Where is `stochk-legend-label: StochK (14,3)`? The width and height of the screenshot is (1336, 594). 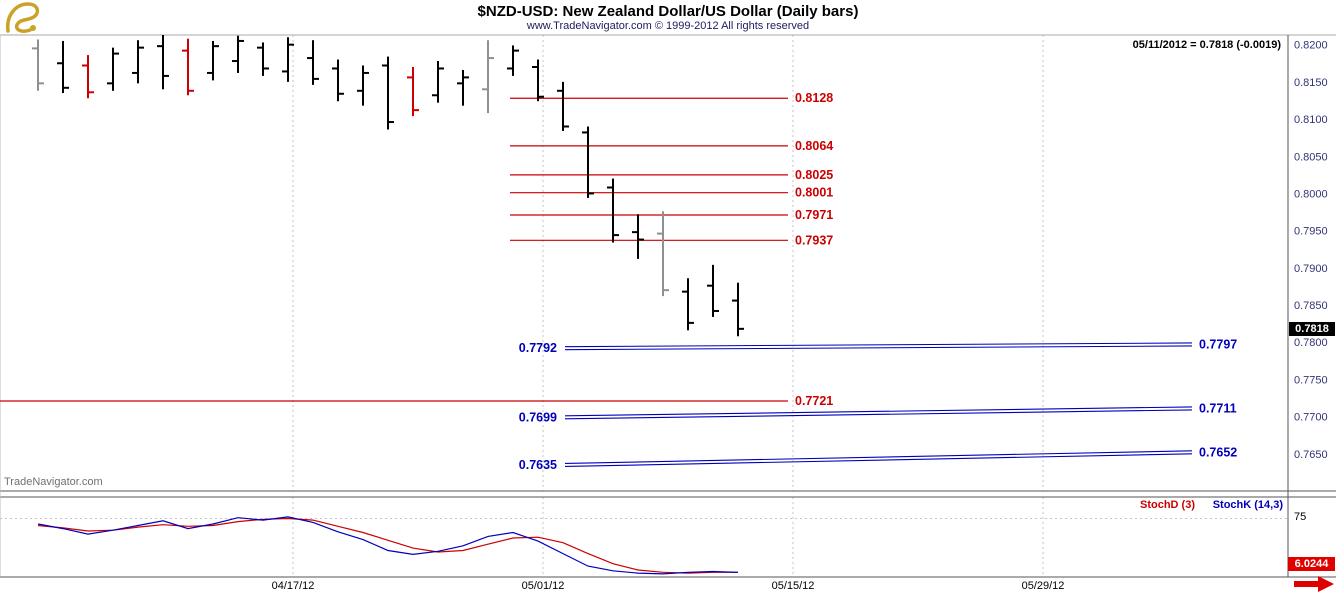 stochk-legend-label: StochK (14,3) is located at coordinates (1247, 505).